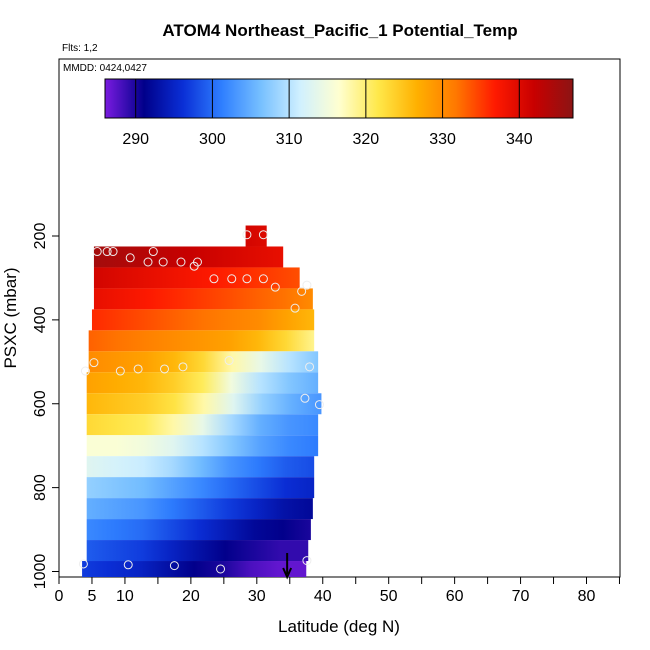 This screenshot has width=650, height=650. Describe the element at coordinates (191, 596) in the screenshot. I see `x-tick-label: 20` at that location.